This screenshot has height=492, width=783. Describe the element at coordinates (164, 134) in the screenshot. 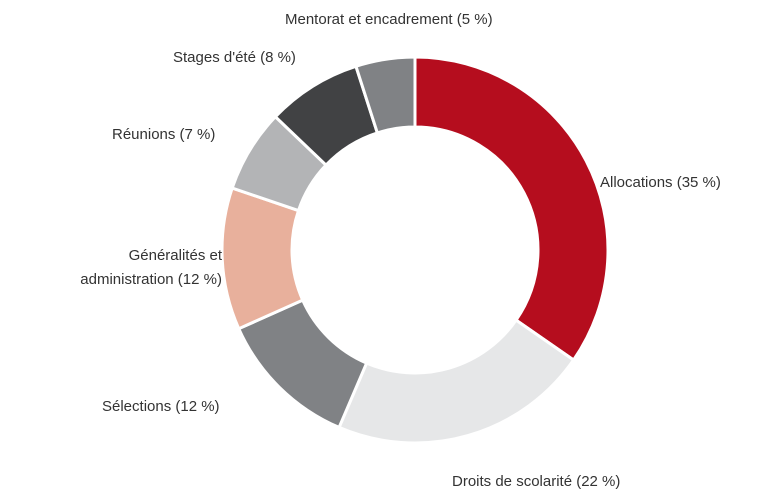

I see `slice-label: Réunions (7 %)` at that location.